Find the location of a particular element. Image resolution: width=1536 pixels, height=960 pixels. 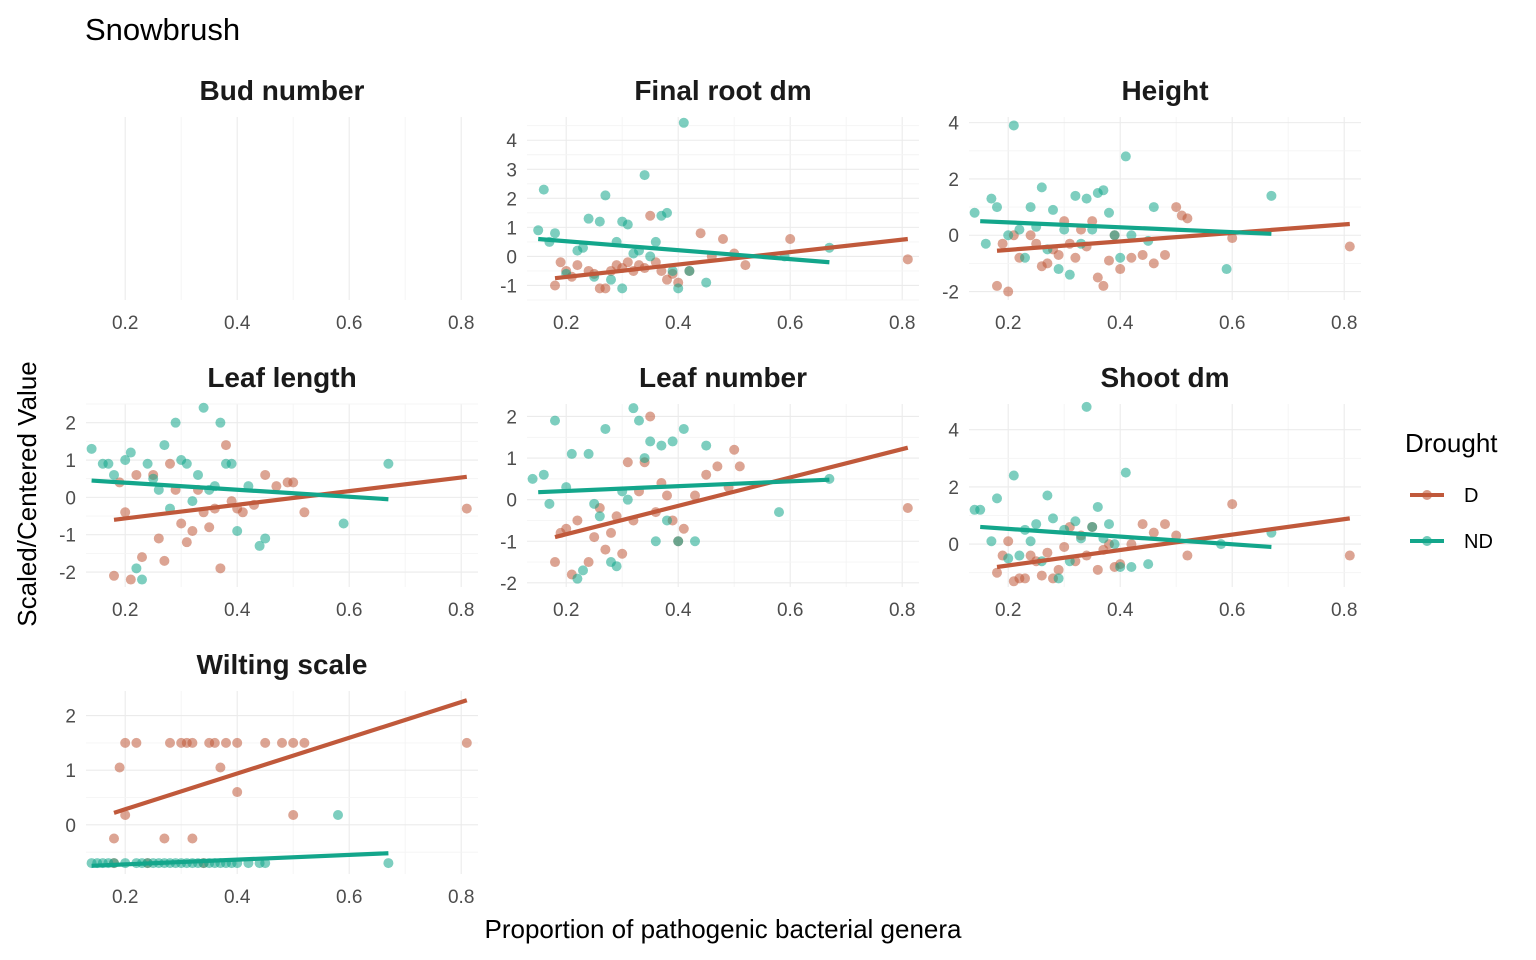

x-tick-label: 0.8 is located at coordinates (902, 610).